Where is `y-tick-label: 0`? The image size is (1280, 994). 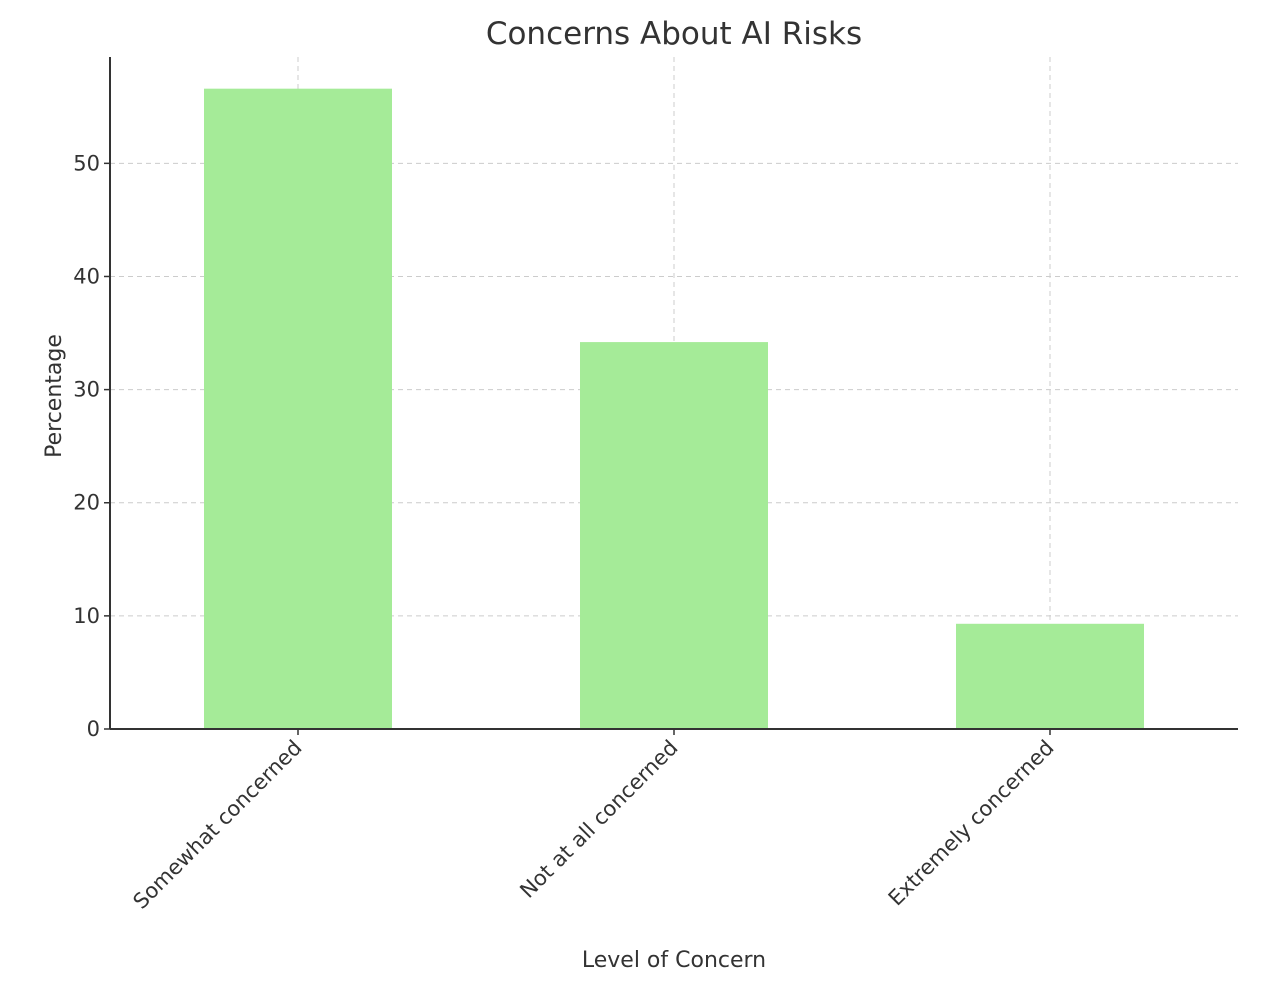
y-tick-label: 0 is located at coordinates (93, 729).